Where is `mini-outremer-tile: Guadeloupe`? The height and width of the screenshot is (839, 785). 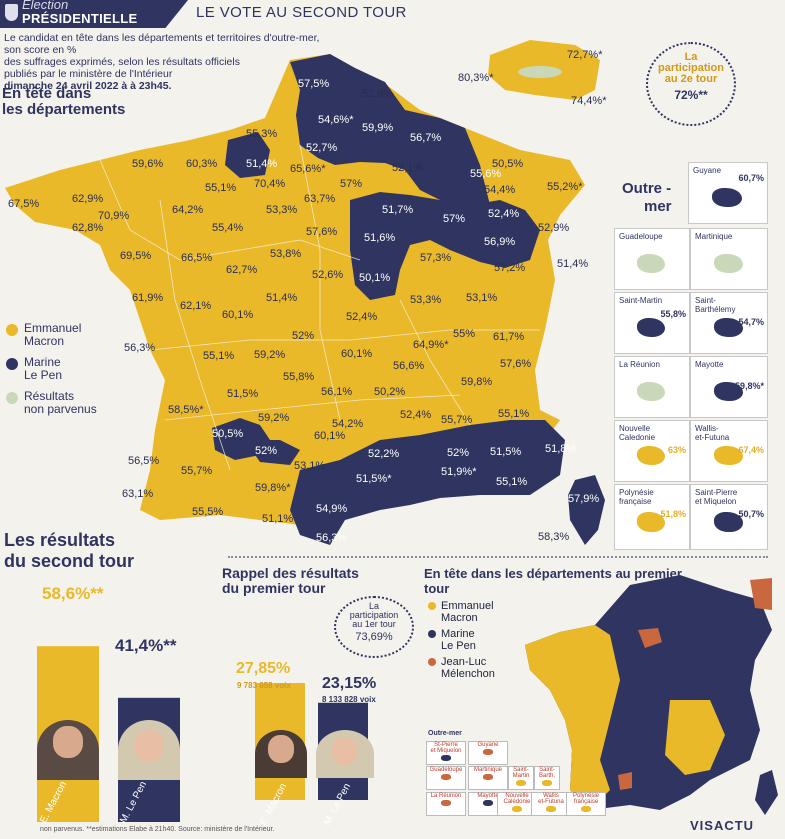
mini-outremer-tile: Guadeloupe is located at coordinates (446, 778).